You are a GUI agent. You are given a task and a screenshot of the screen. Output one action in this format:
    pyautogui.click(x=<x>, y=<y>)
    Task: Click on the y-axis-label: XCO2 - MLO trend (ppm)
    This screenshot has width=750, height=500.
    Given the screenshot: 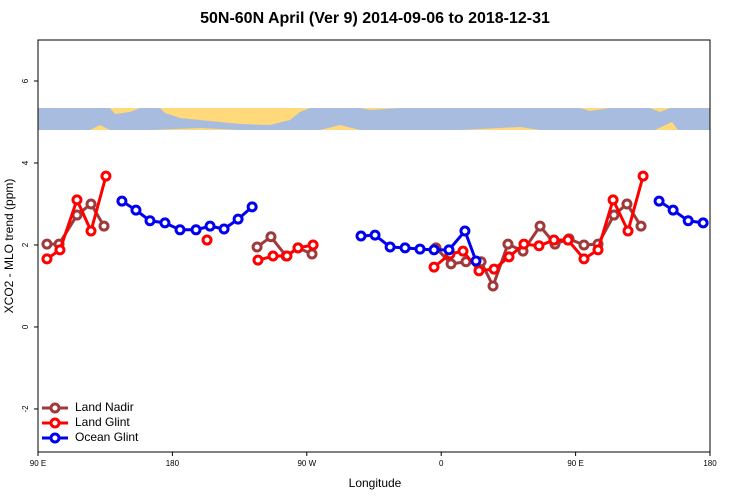 What is the action you would take?
    pyautogui.click(x=9, y=246)
    